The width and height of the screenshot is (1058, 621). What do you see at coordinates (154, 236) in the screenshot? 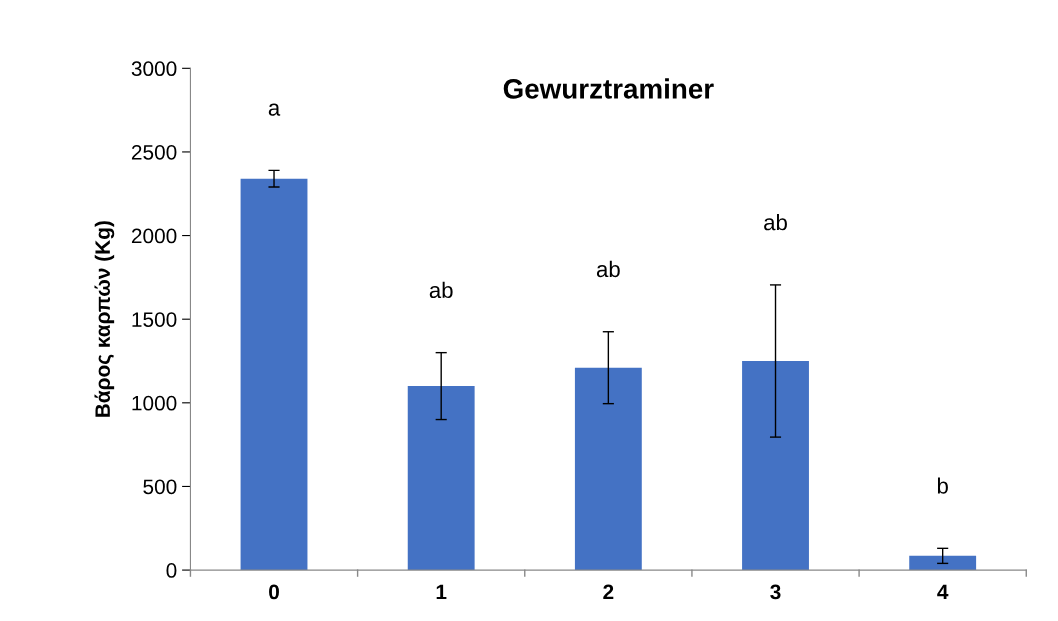
I see `y-tick-label: 2000` at bounding box center [154, 236].